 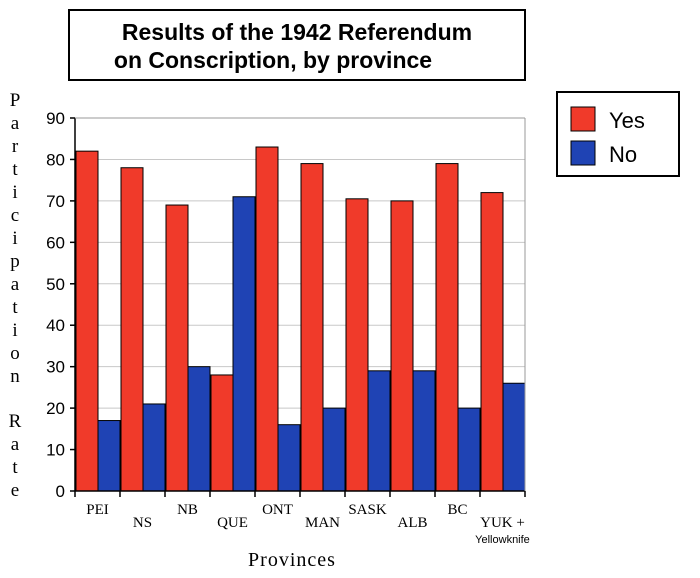 I want to click on x-tick-label: NB, so click(x=187, y=510).